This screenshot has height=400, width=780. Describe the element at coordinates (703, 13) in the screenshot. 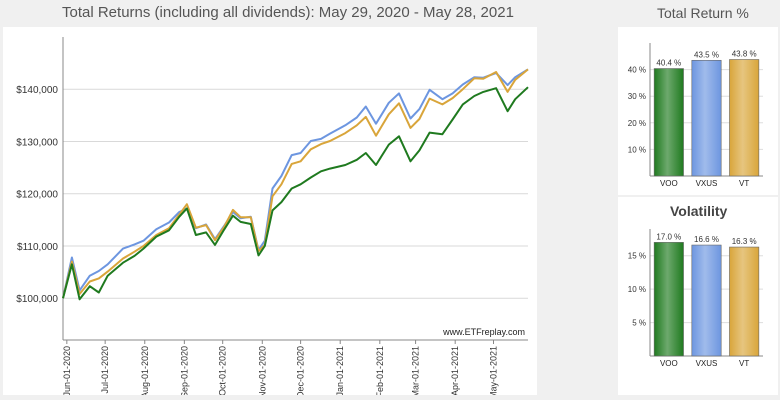

I see `total-return-title: Total Return %` at that location.